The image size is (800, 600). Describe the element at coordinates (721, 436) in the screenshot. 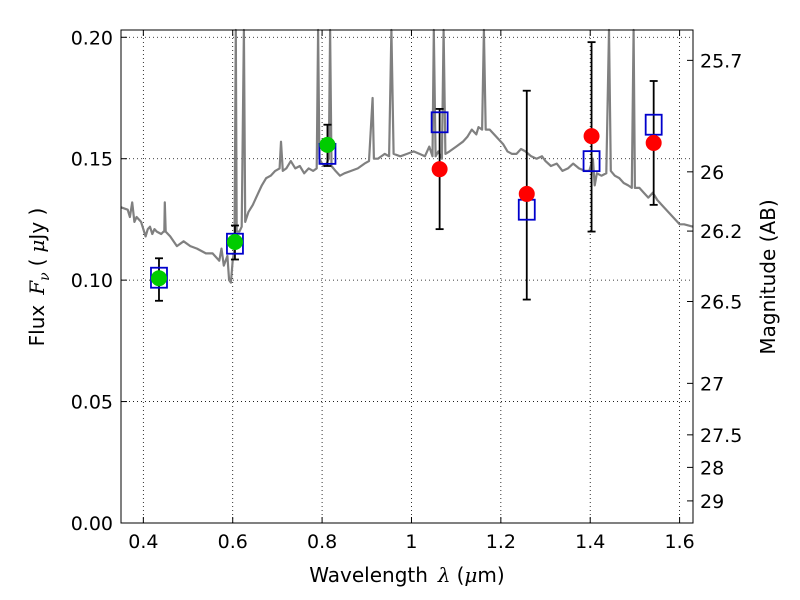

I see `y2-tick-label: 27.5` at that location.